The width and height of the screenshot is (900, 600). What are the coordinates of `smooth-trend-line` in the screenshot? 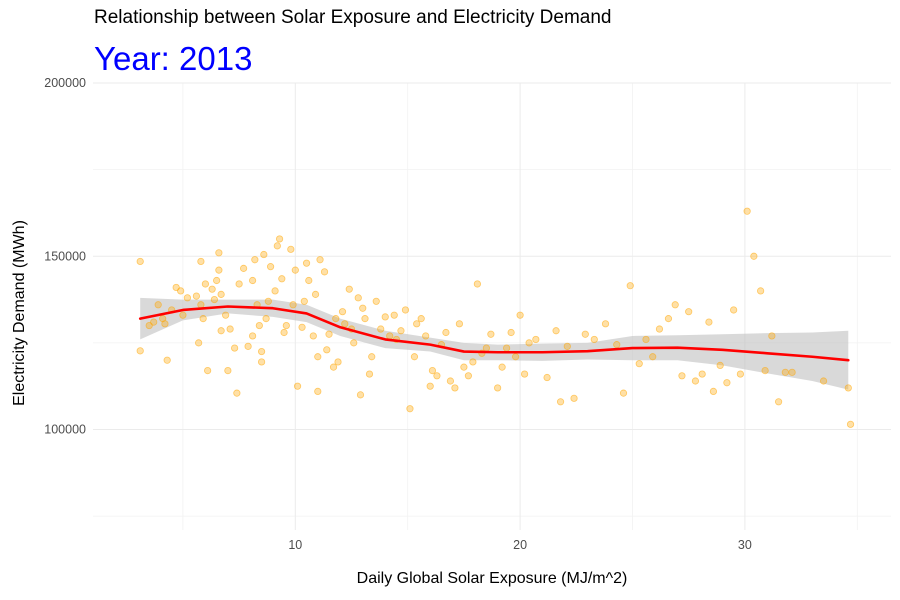 It's located at (494, 333).